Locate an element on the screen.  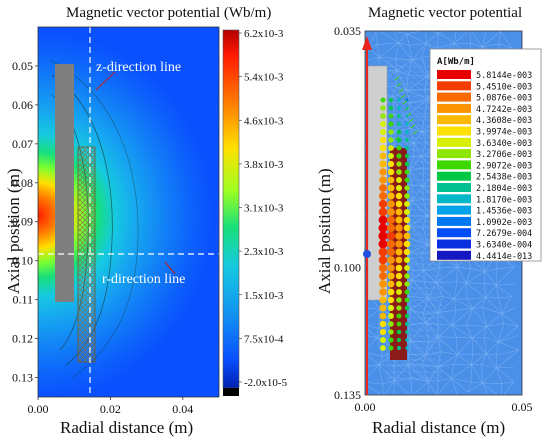
x-tick-label: 0.00 is located at coordinates (38, 409).